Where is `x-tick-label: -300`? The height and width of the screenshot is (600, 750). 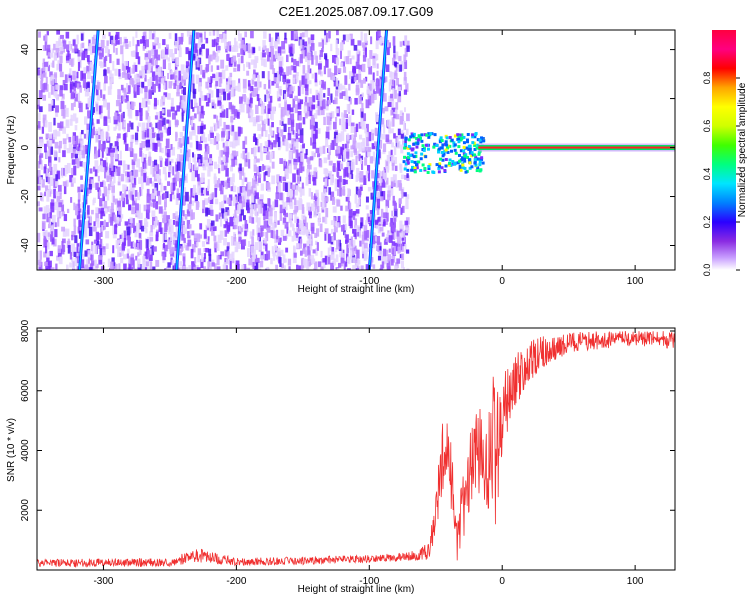 x-tick-label: -300 is located at coordinates (103, 581).